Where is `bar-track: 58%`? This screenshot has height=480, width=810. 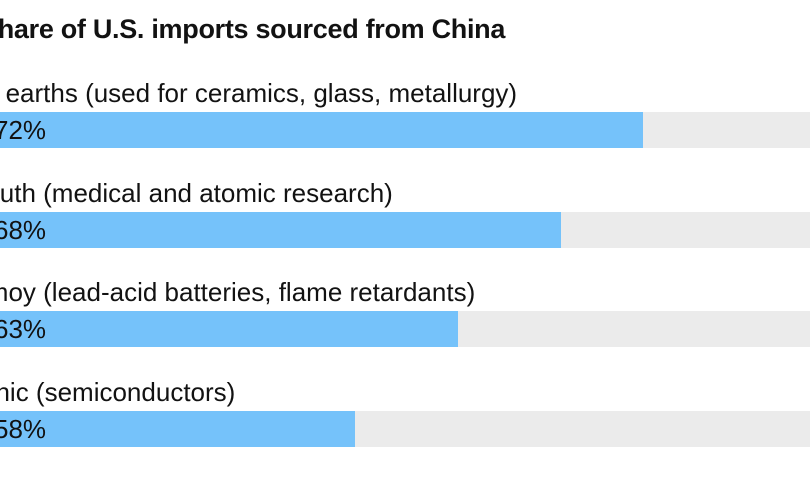
bar-track: 58% is located at coordinates (405, 429).